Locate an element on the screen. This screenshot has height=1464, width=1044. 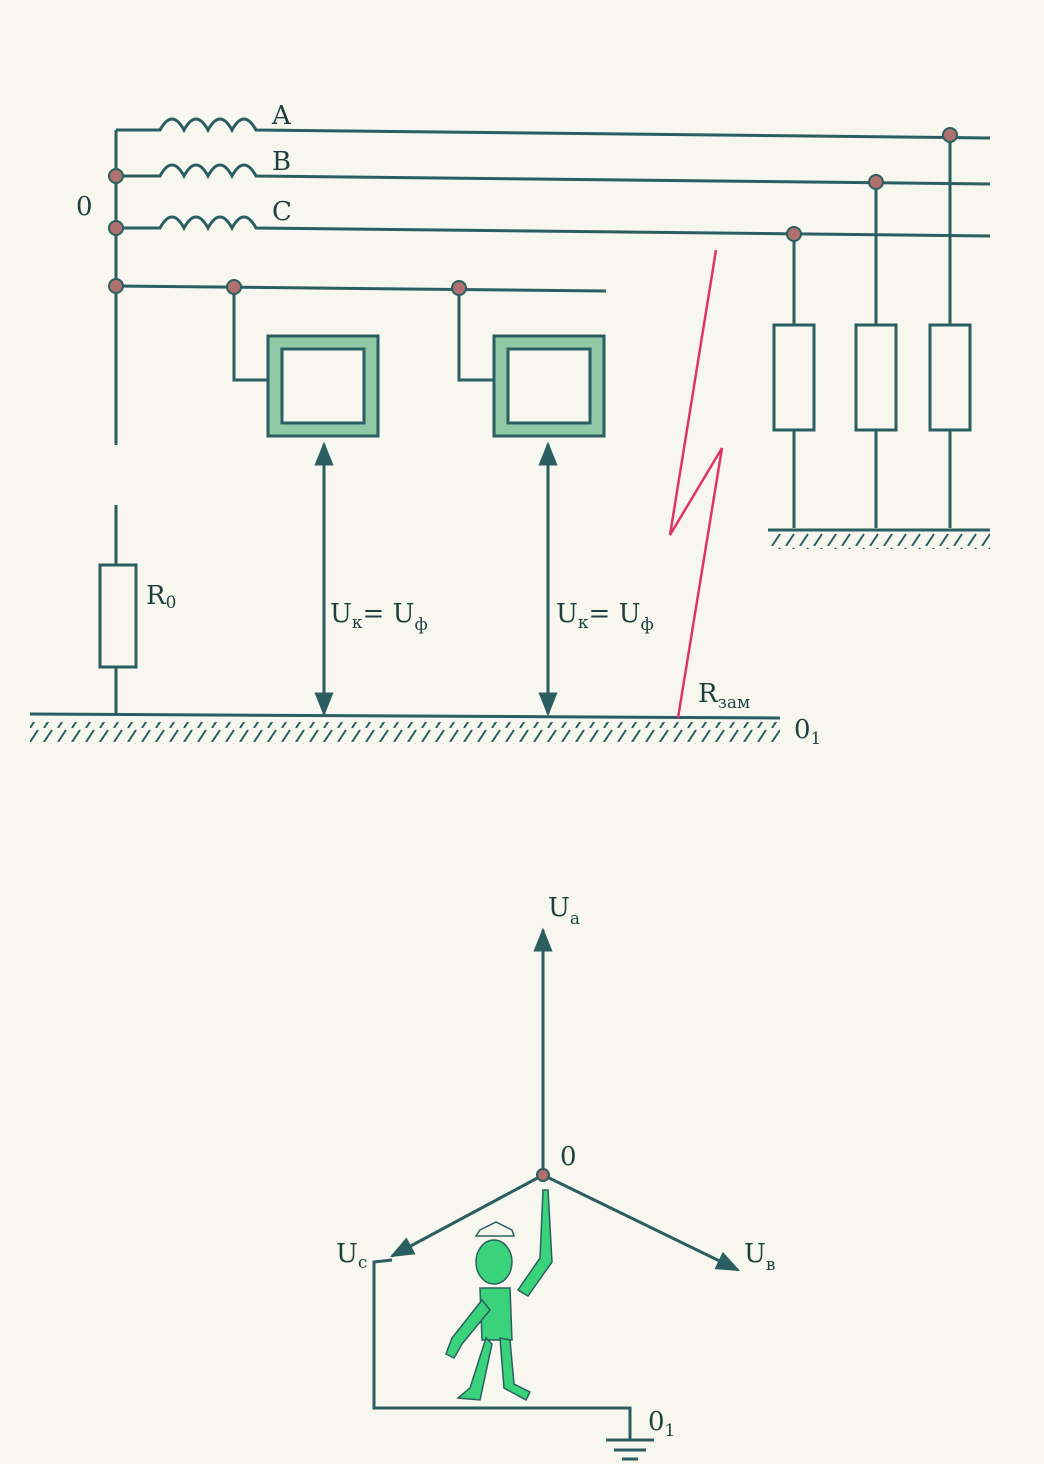
ub-label: Uв is located at coordinates (760, 1257).